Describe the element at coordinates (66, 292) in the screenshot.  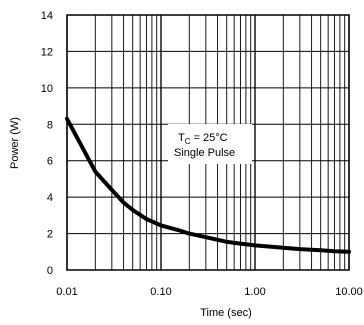
I see `x-tick-label: 0.01` at that location.